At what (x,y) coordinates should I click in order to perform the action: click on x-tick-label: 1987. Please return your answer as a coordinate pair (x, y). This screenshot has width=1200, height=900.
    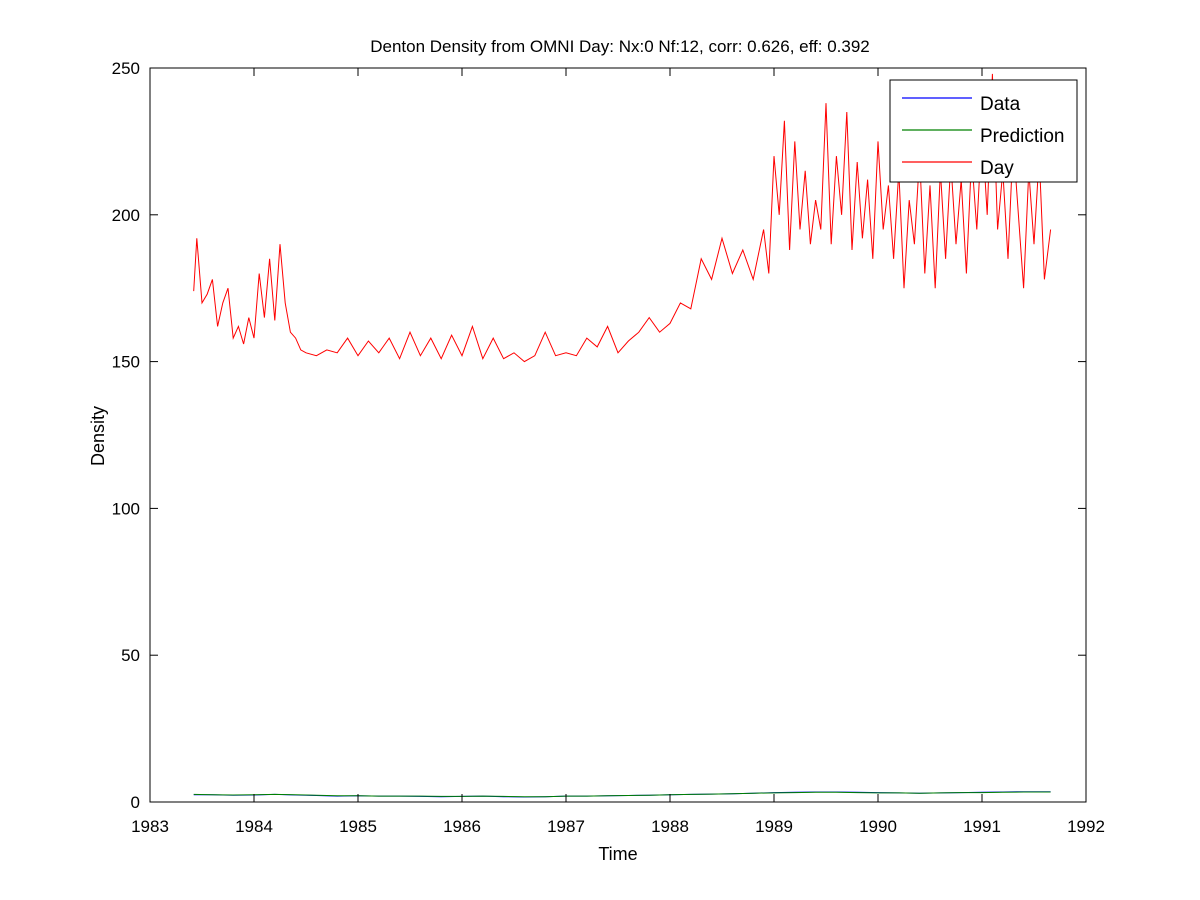
    Looking at the image, I should click on (566, 826).